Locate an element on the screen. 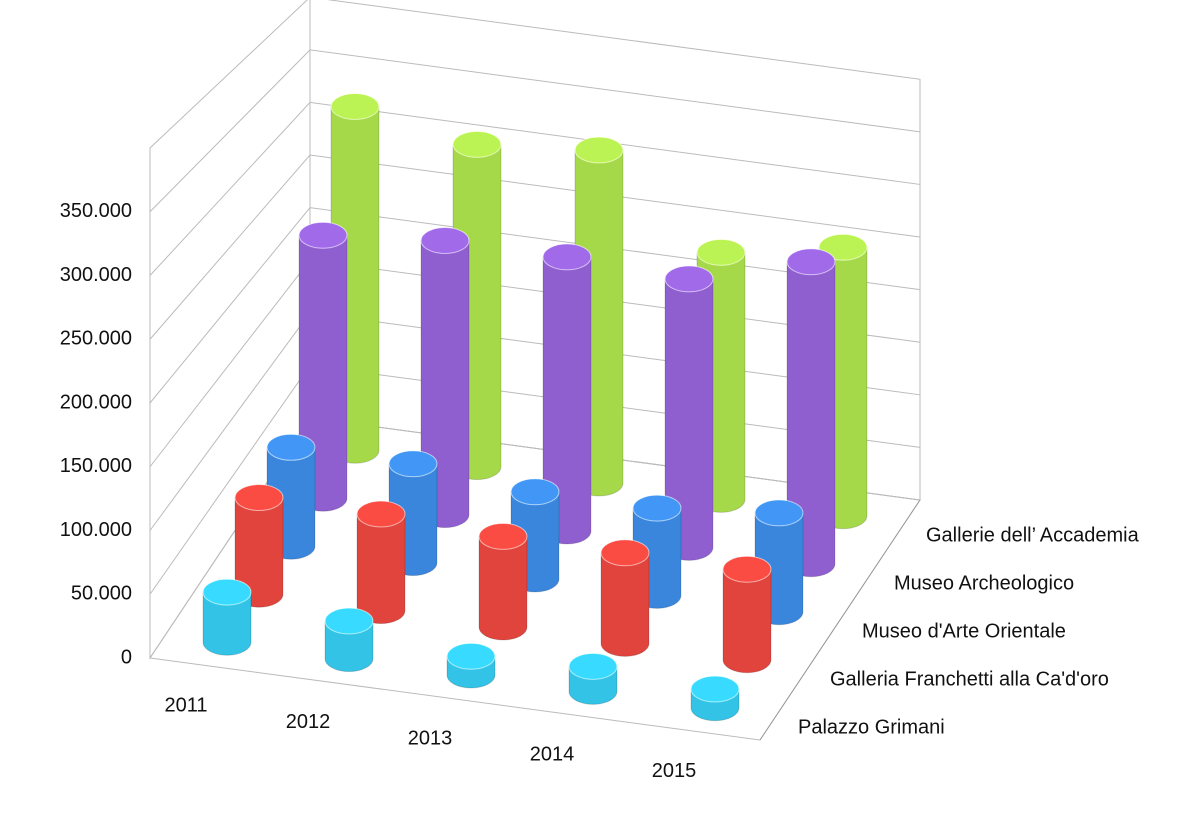 This screenshot has height=817, width=1197. legend-label: Museo d'Arte Orientale is located at coordinates (964, 631).